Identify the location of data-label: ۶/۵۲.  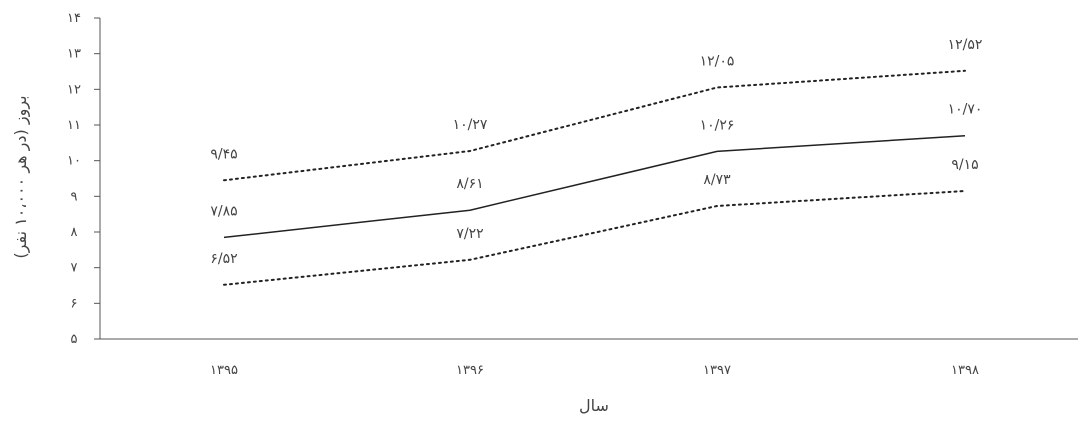
(223, 259).